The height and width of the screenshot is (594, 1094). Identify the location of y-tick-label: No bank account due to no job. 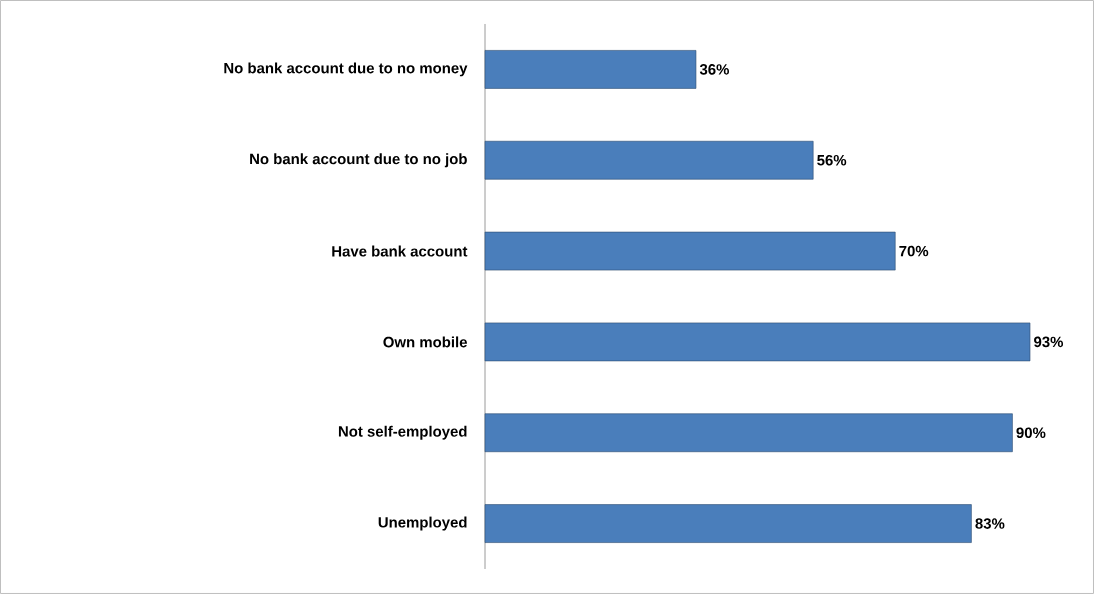
(358, 160).